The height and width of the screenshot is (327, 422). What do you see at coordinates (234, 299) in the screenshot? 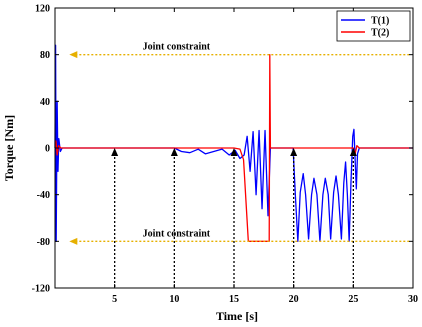
I see `x-tick-label: 15` at bounding box center [234, 299].